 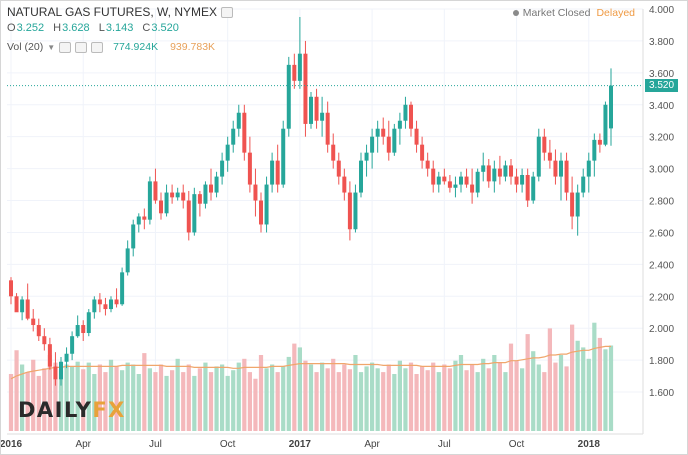 What do you see at coordinates (661, 393) in the screenshot?
I see `y-tick-label: 1.600` at bounding box center [661, 393].